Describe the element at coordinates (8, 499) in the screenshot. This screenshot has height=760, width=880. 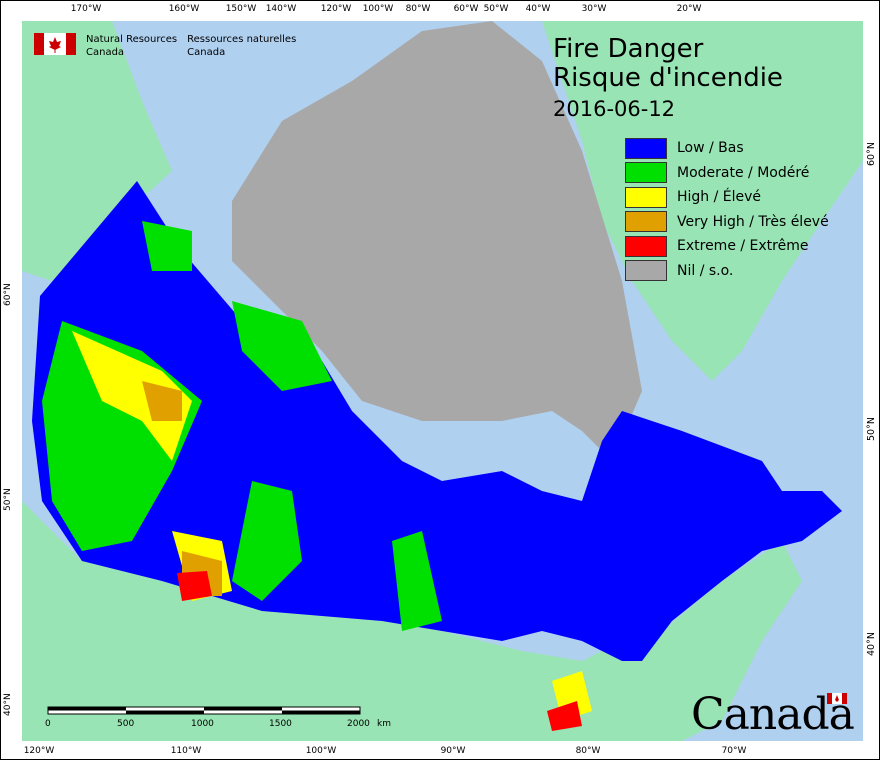
I see `left-tick: 50°N` at that location.